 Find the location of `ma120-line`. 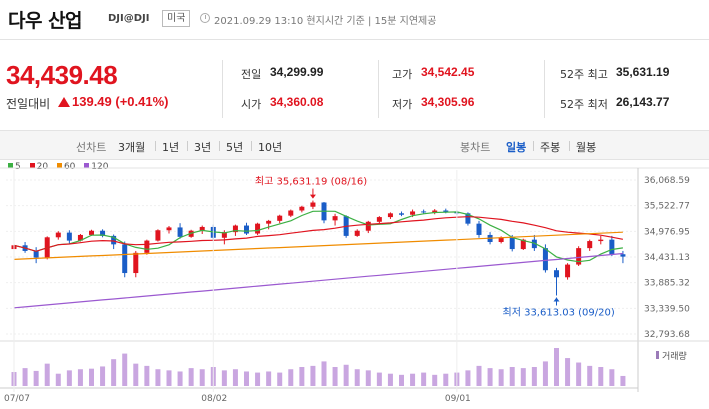

ma120-line is located at coordinates (318, 280).